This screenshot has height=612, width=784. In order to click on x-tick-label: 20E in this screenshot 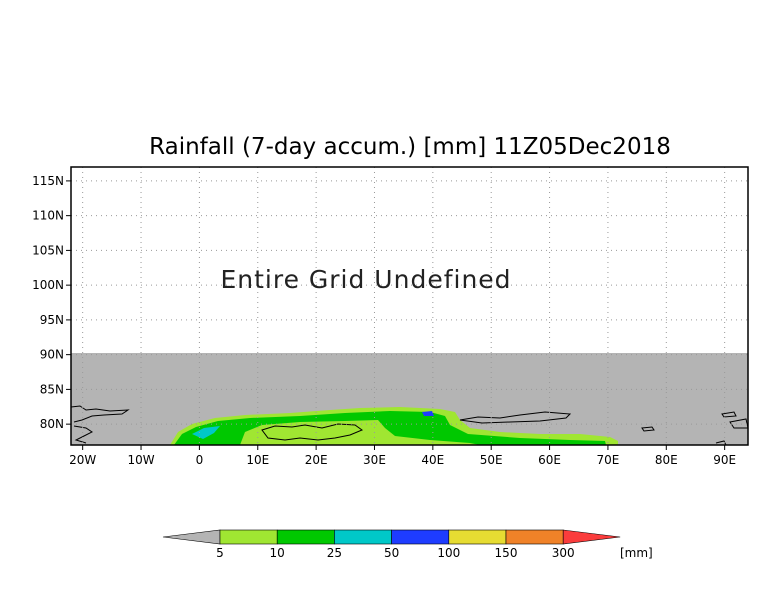, I will do `click(316, 460)`.